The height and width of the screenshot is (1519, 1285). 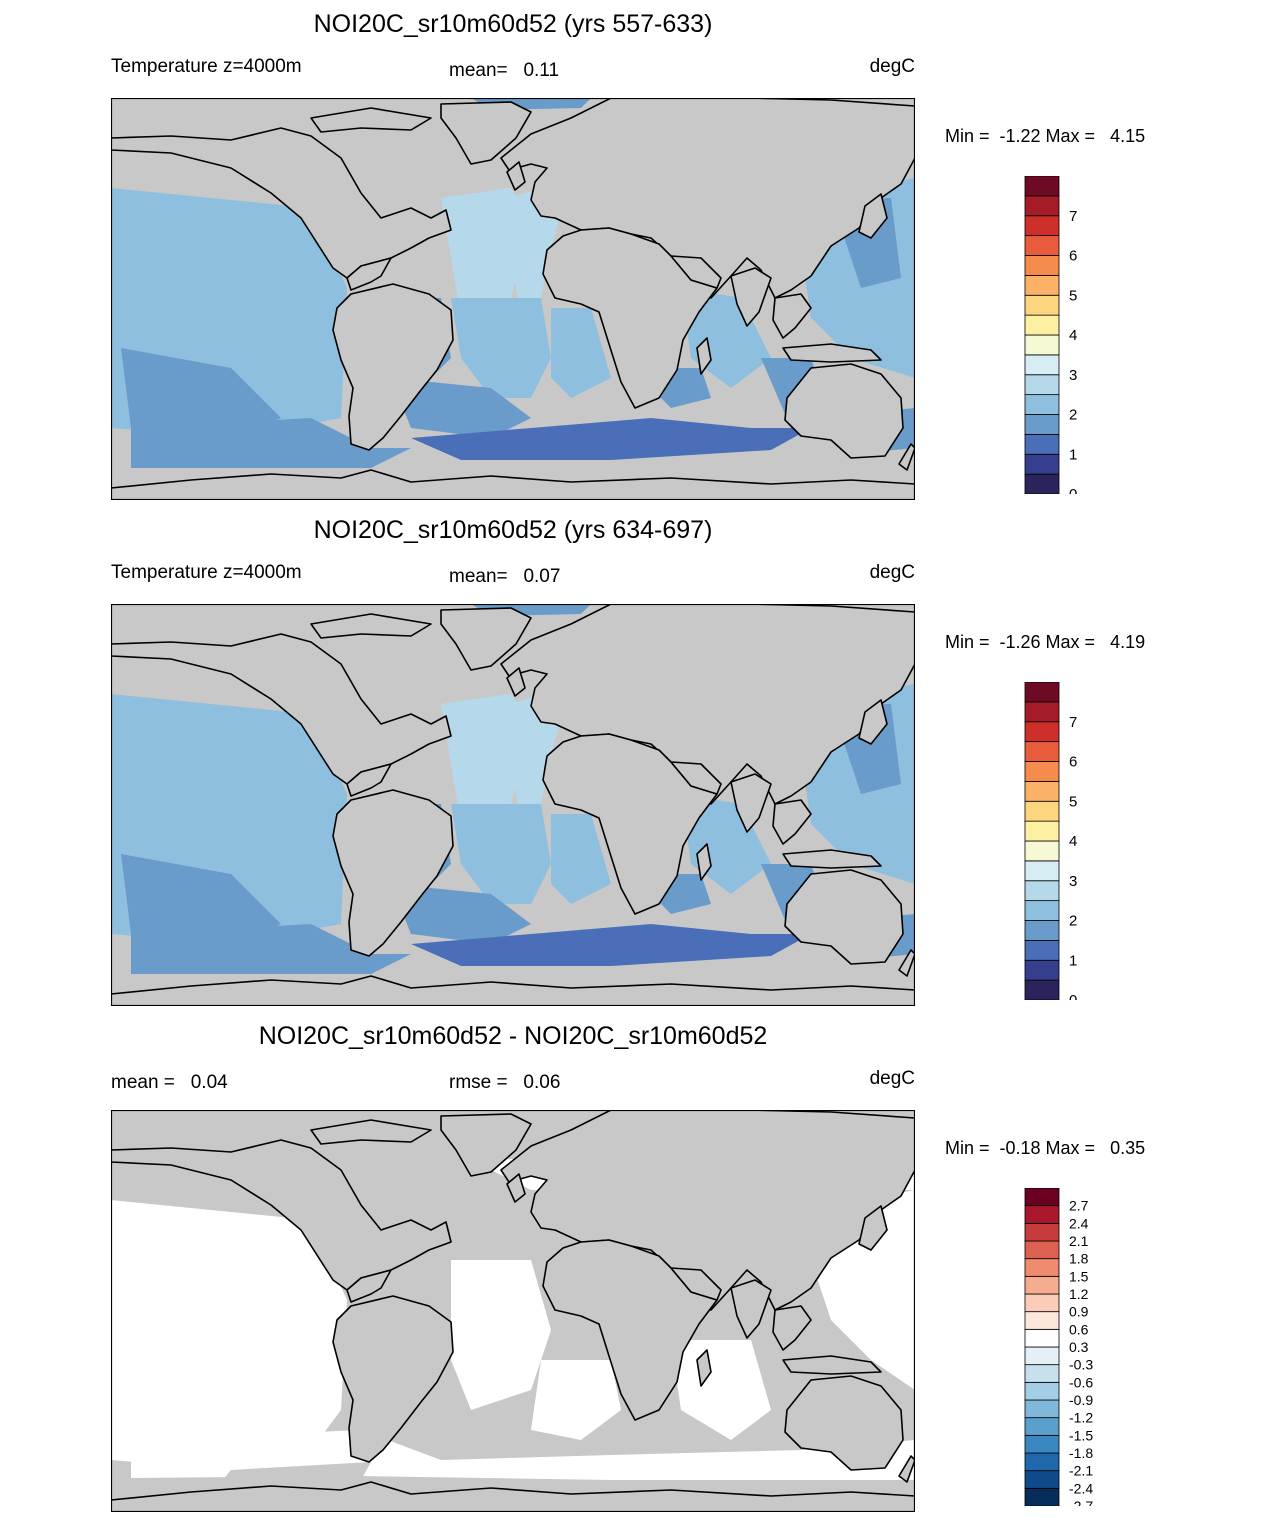 I want to click on svg-text: 0.9, so click(x=1079, y=1312).